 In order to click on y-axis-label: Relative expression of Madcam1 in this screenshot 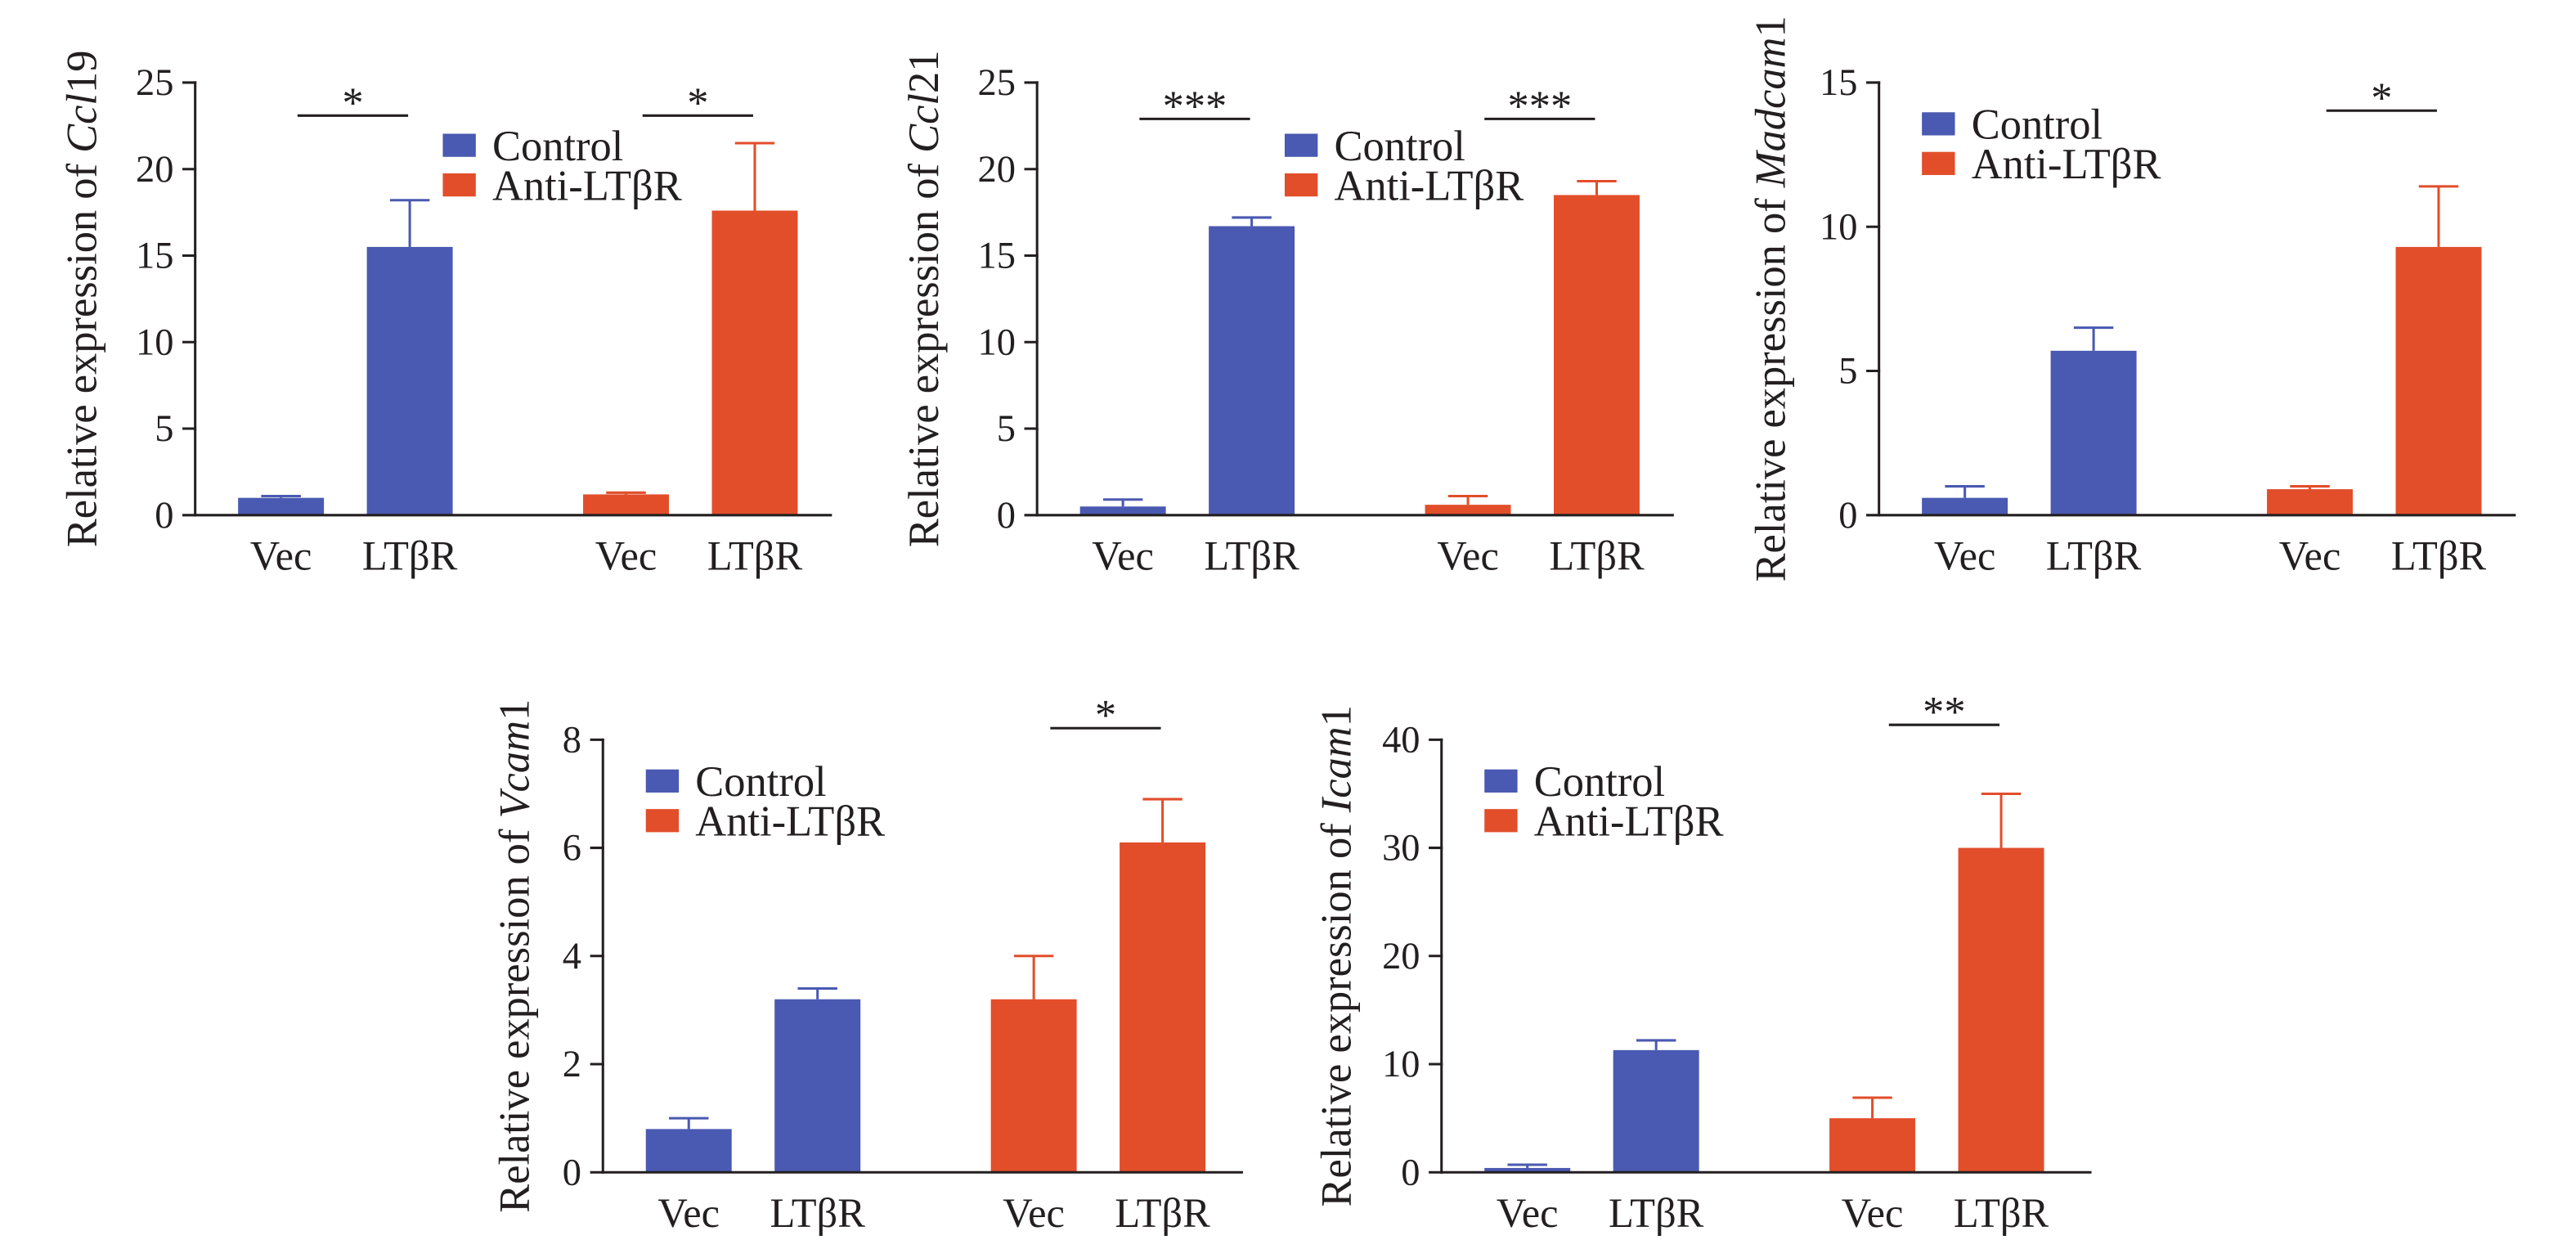, I will do `click(1771, 299)`.